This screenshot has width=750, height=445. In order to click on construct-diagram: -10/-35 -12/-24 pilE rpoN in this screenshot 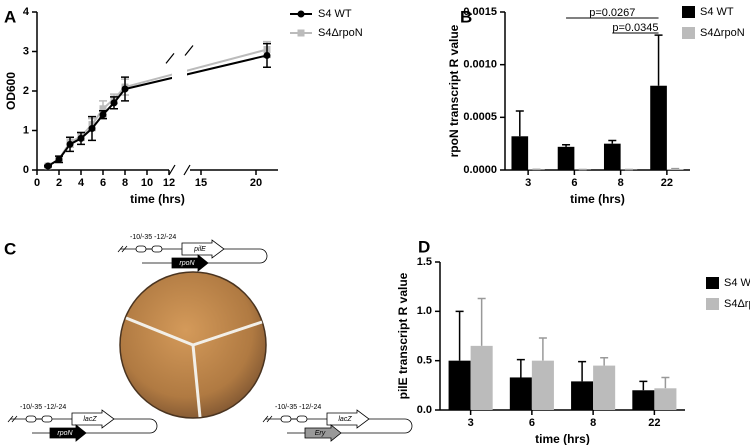, I will do `click(192, 253)`.